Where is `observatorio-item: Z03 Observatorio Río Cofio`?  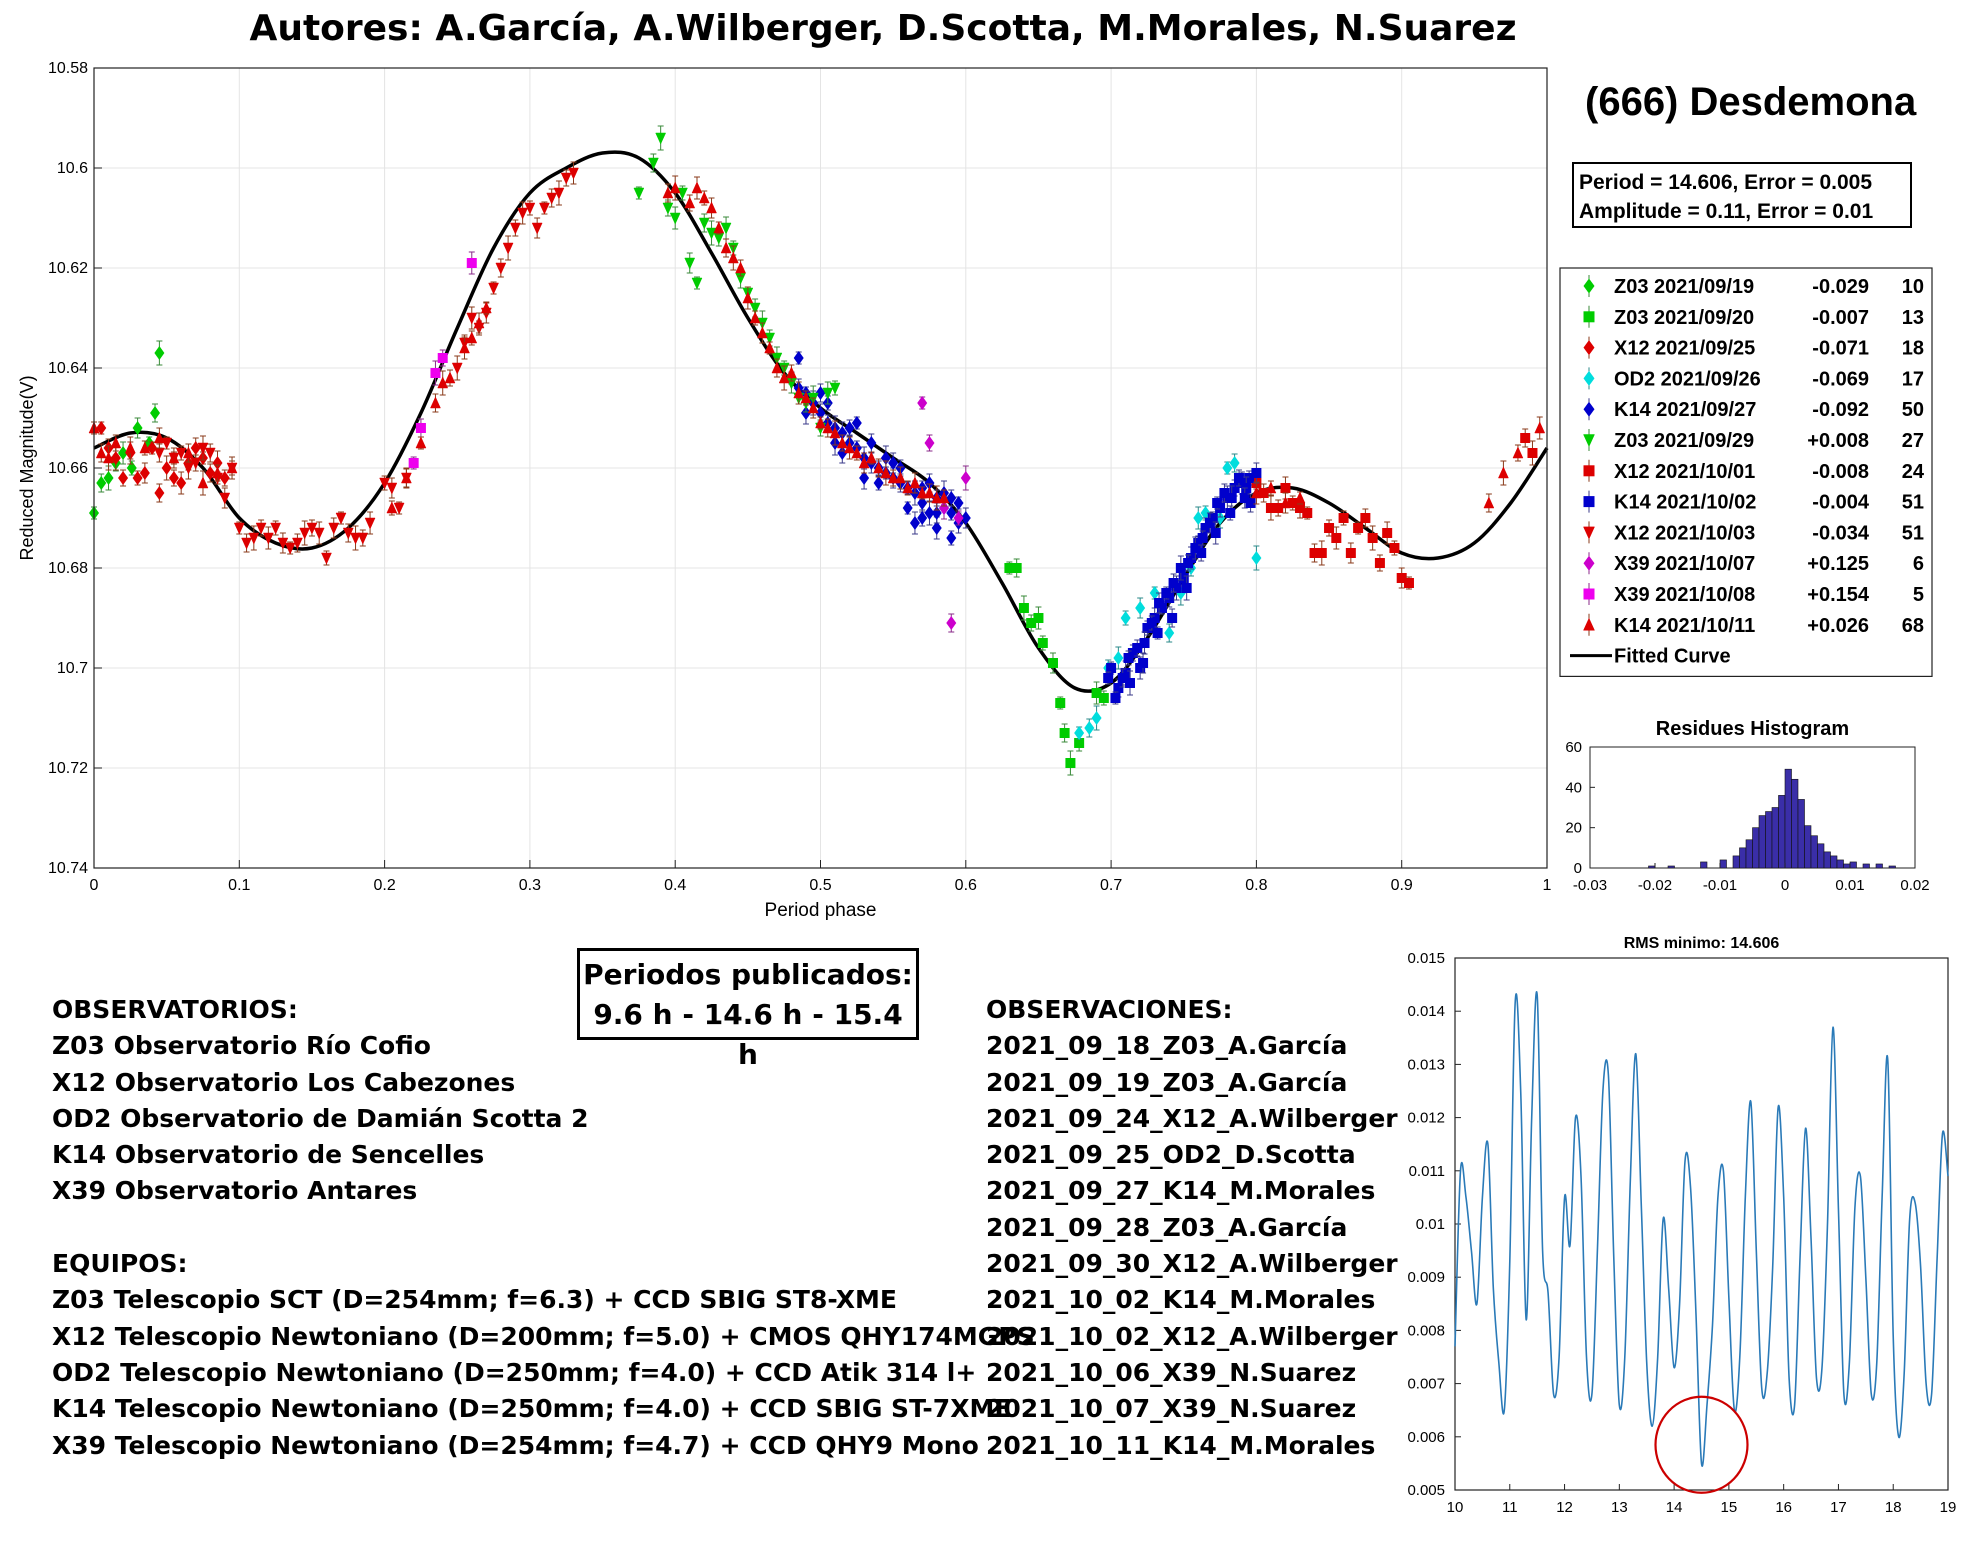 observatorio-item: Z03 Observatorio Río Cofio is located at coordinates (241, 1046).